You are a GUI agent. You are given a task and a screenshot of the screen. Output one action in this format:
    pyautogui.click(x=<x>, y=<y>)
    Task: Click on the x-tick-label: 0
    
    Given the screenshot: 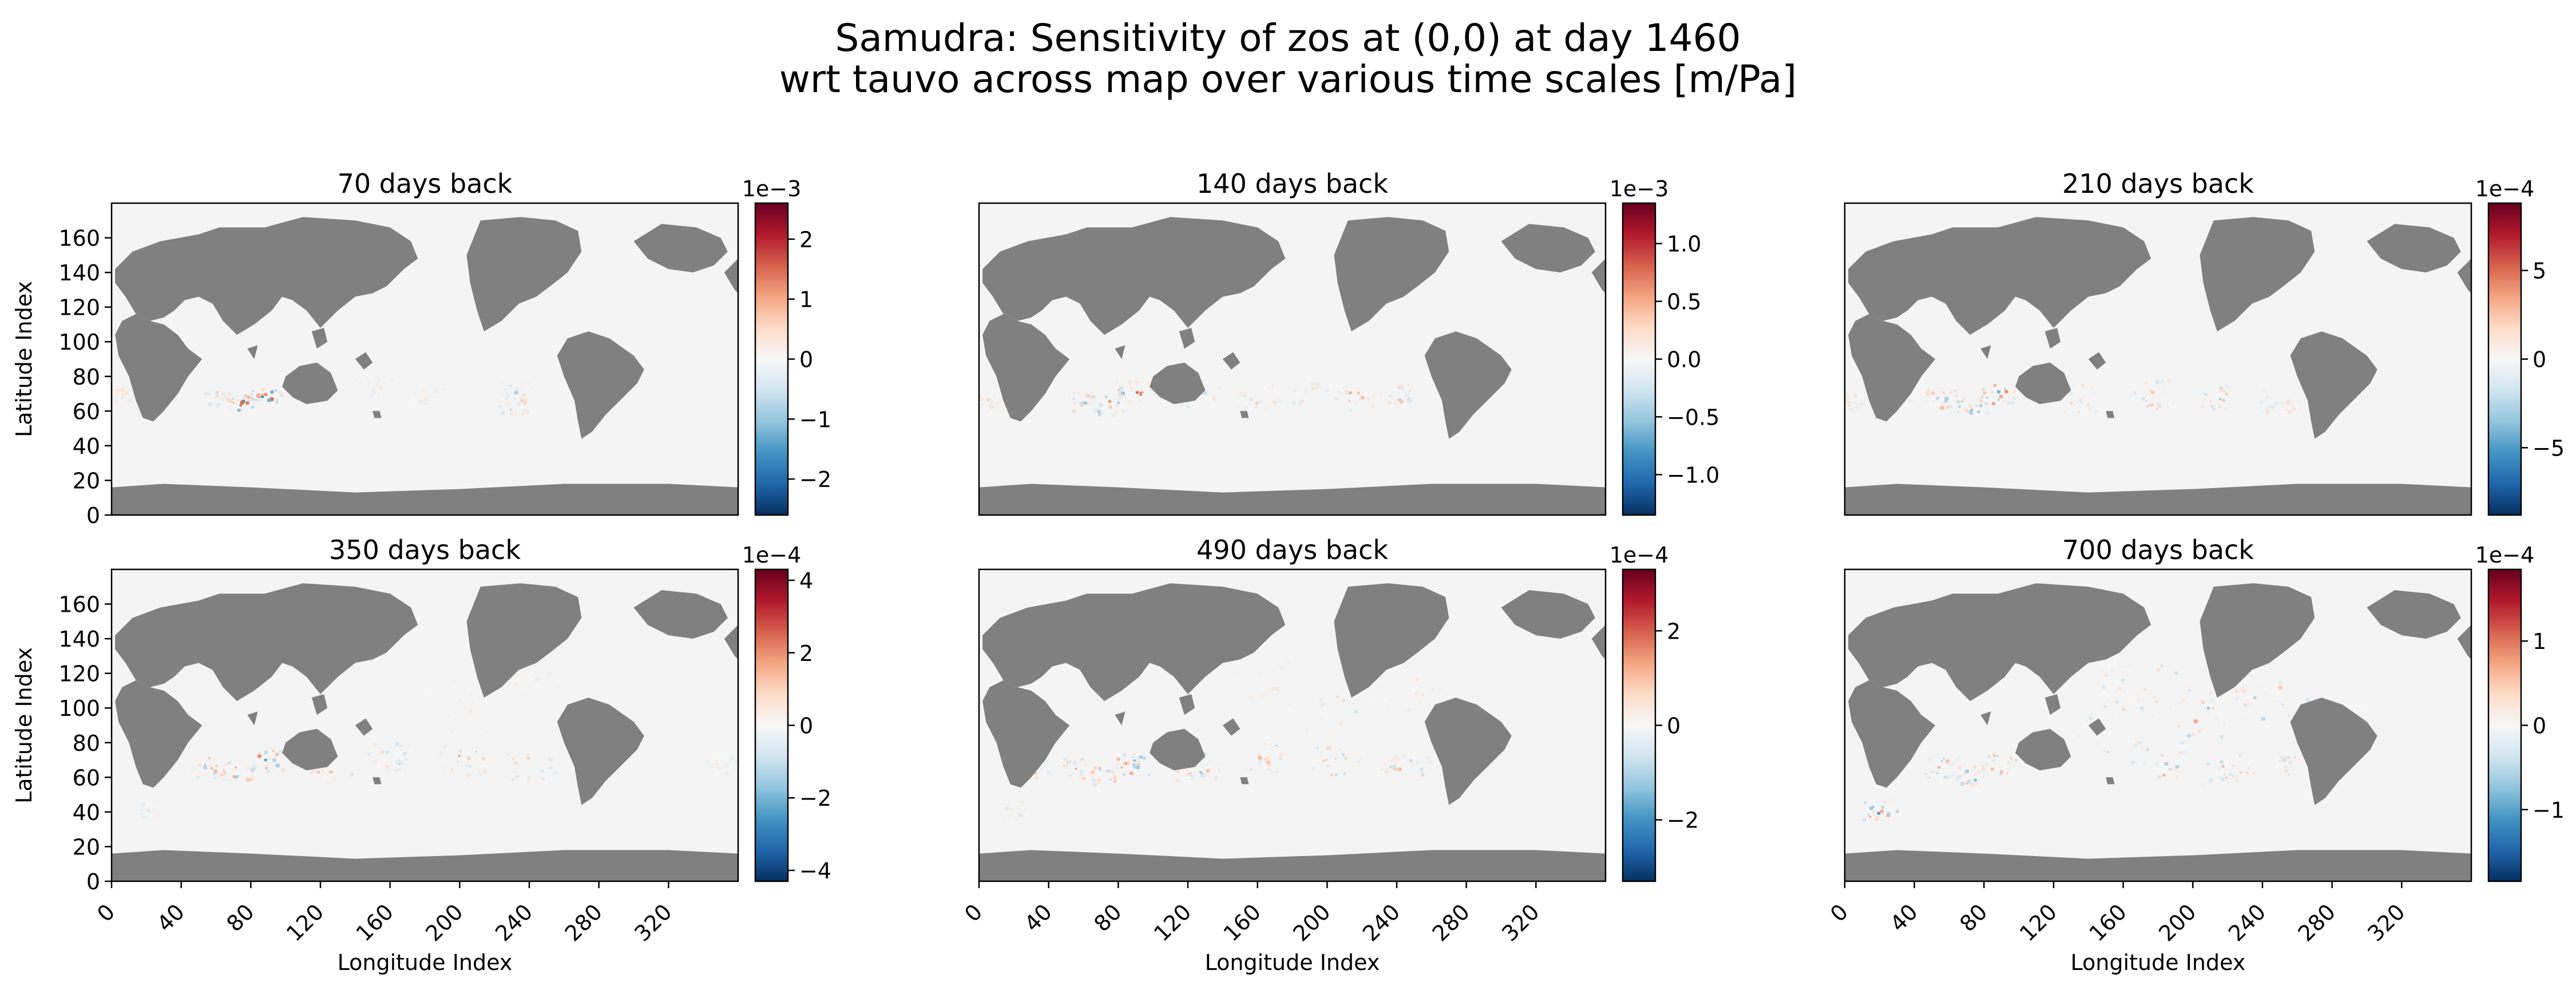 What is the action you would take?
    pyautogui.click(x=1839, y=912)
    